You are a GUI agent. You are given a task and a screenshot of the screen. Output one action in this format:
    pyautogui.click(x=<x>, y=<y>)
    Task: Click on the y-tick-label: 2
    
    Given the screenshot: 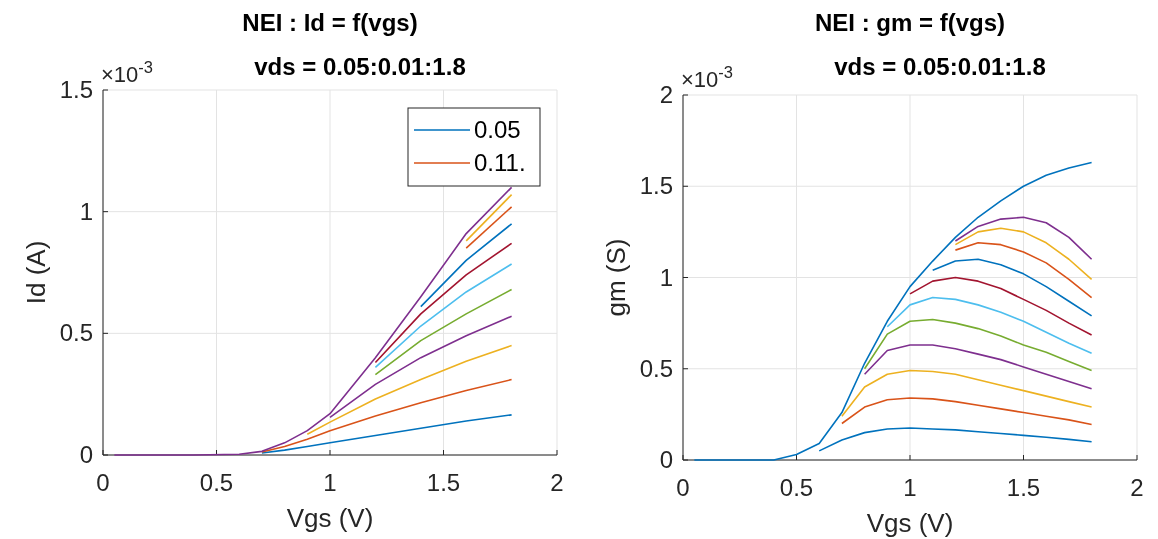 What is the action you would take?
    pyautogui.click(x=666, y=94)
    